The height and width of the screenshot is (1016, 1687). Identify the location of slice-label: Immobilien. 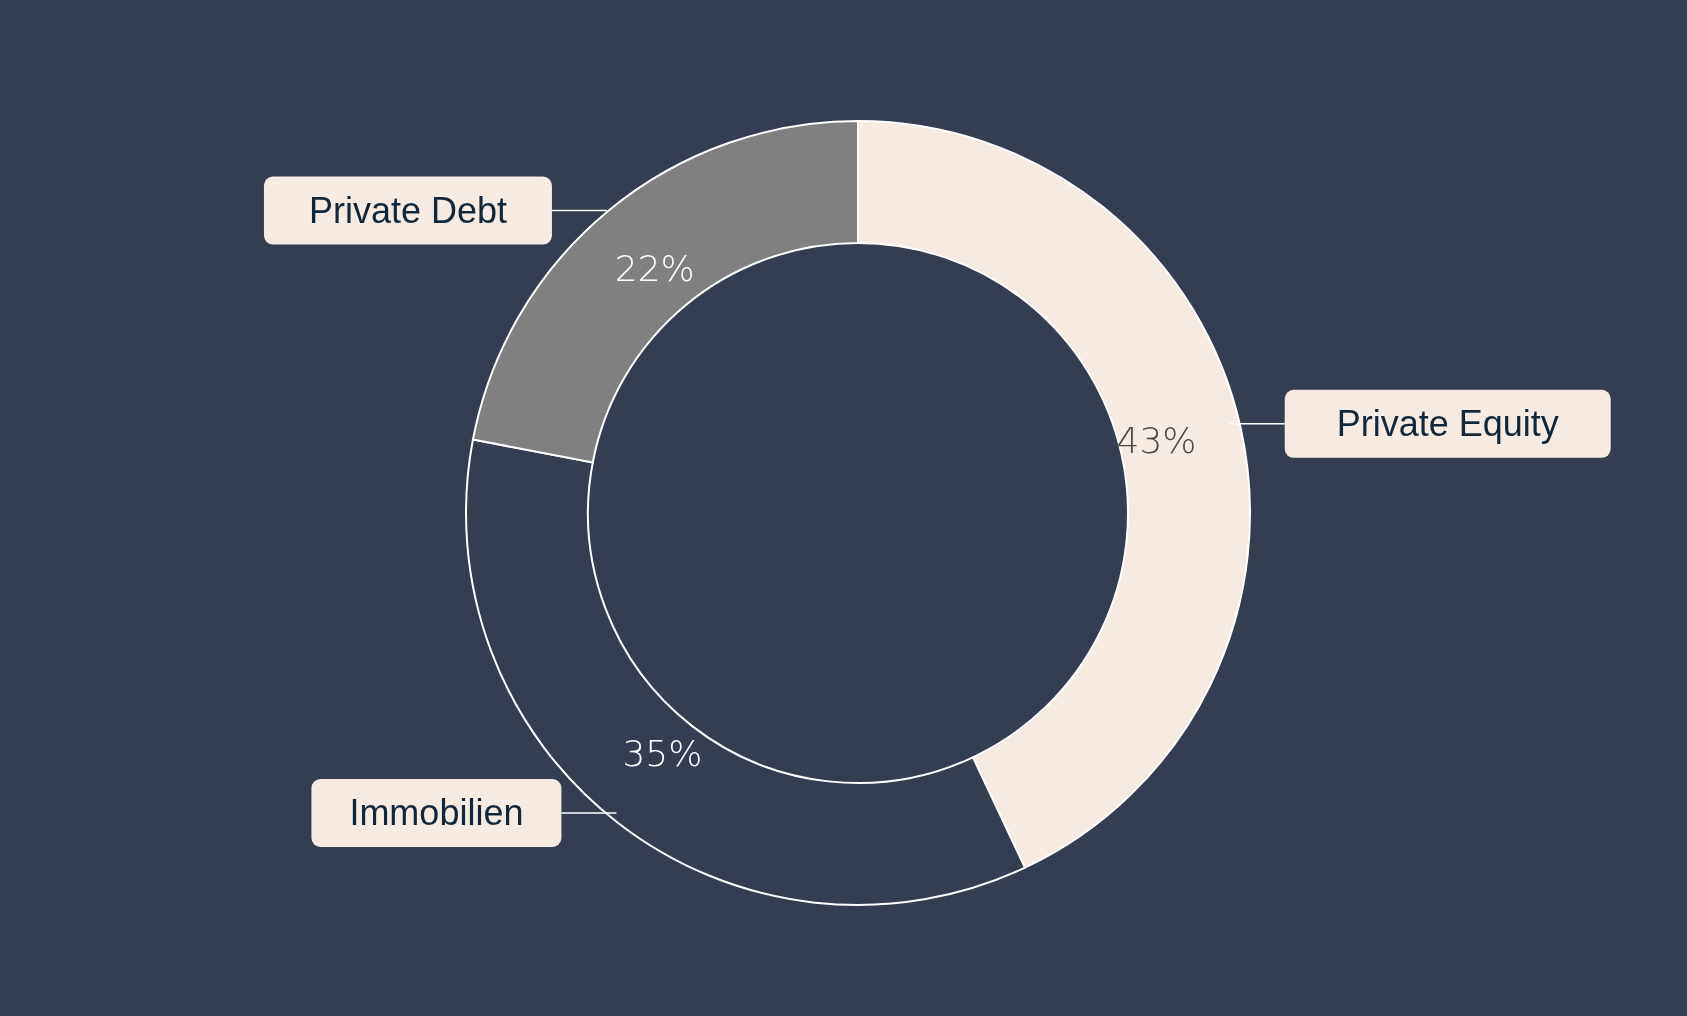
(436, 813).